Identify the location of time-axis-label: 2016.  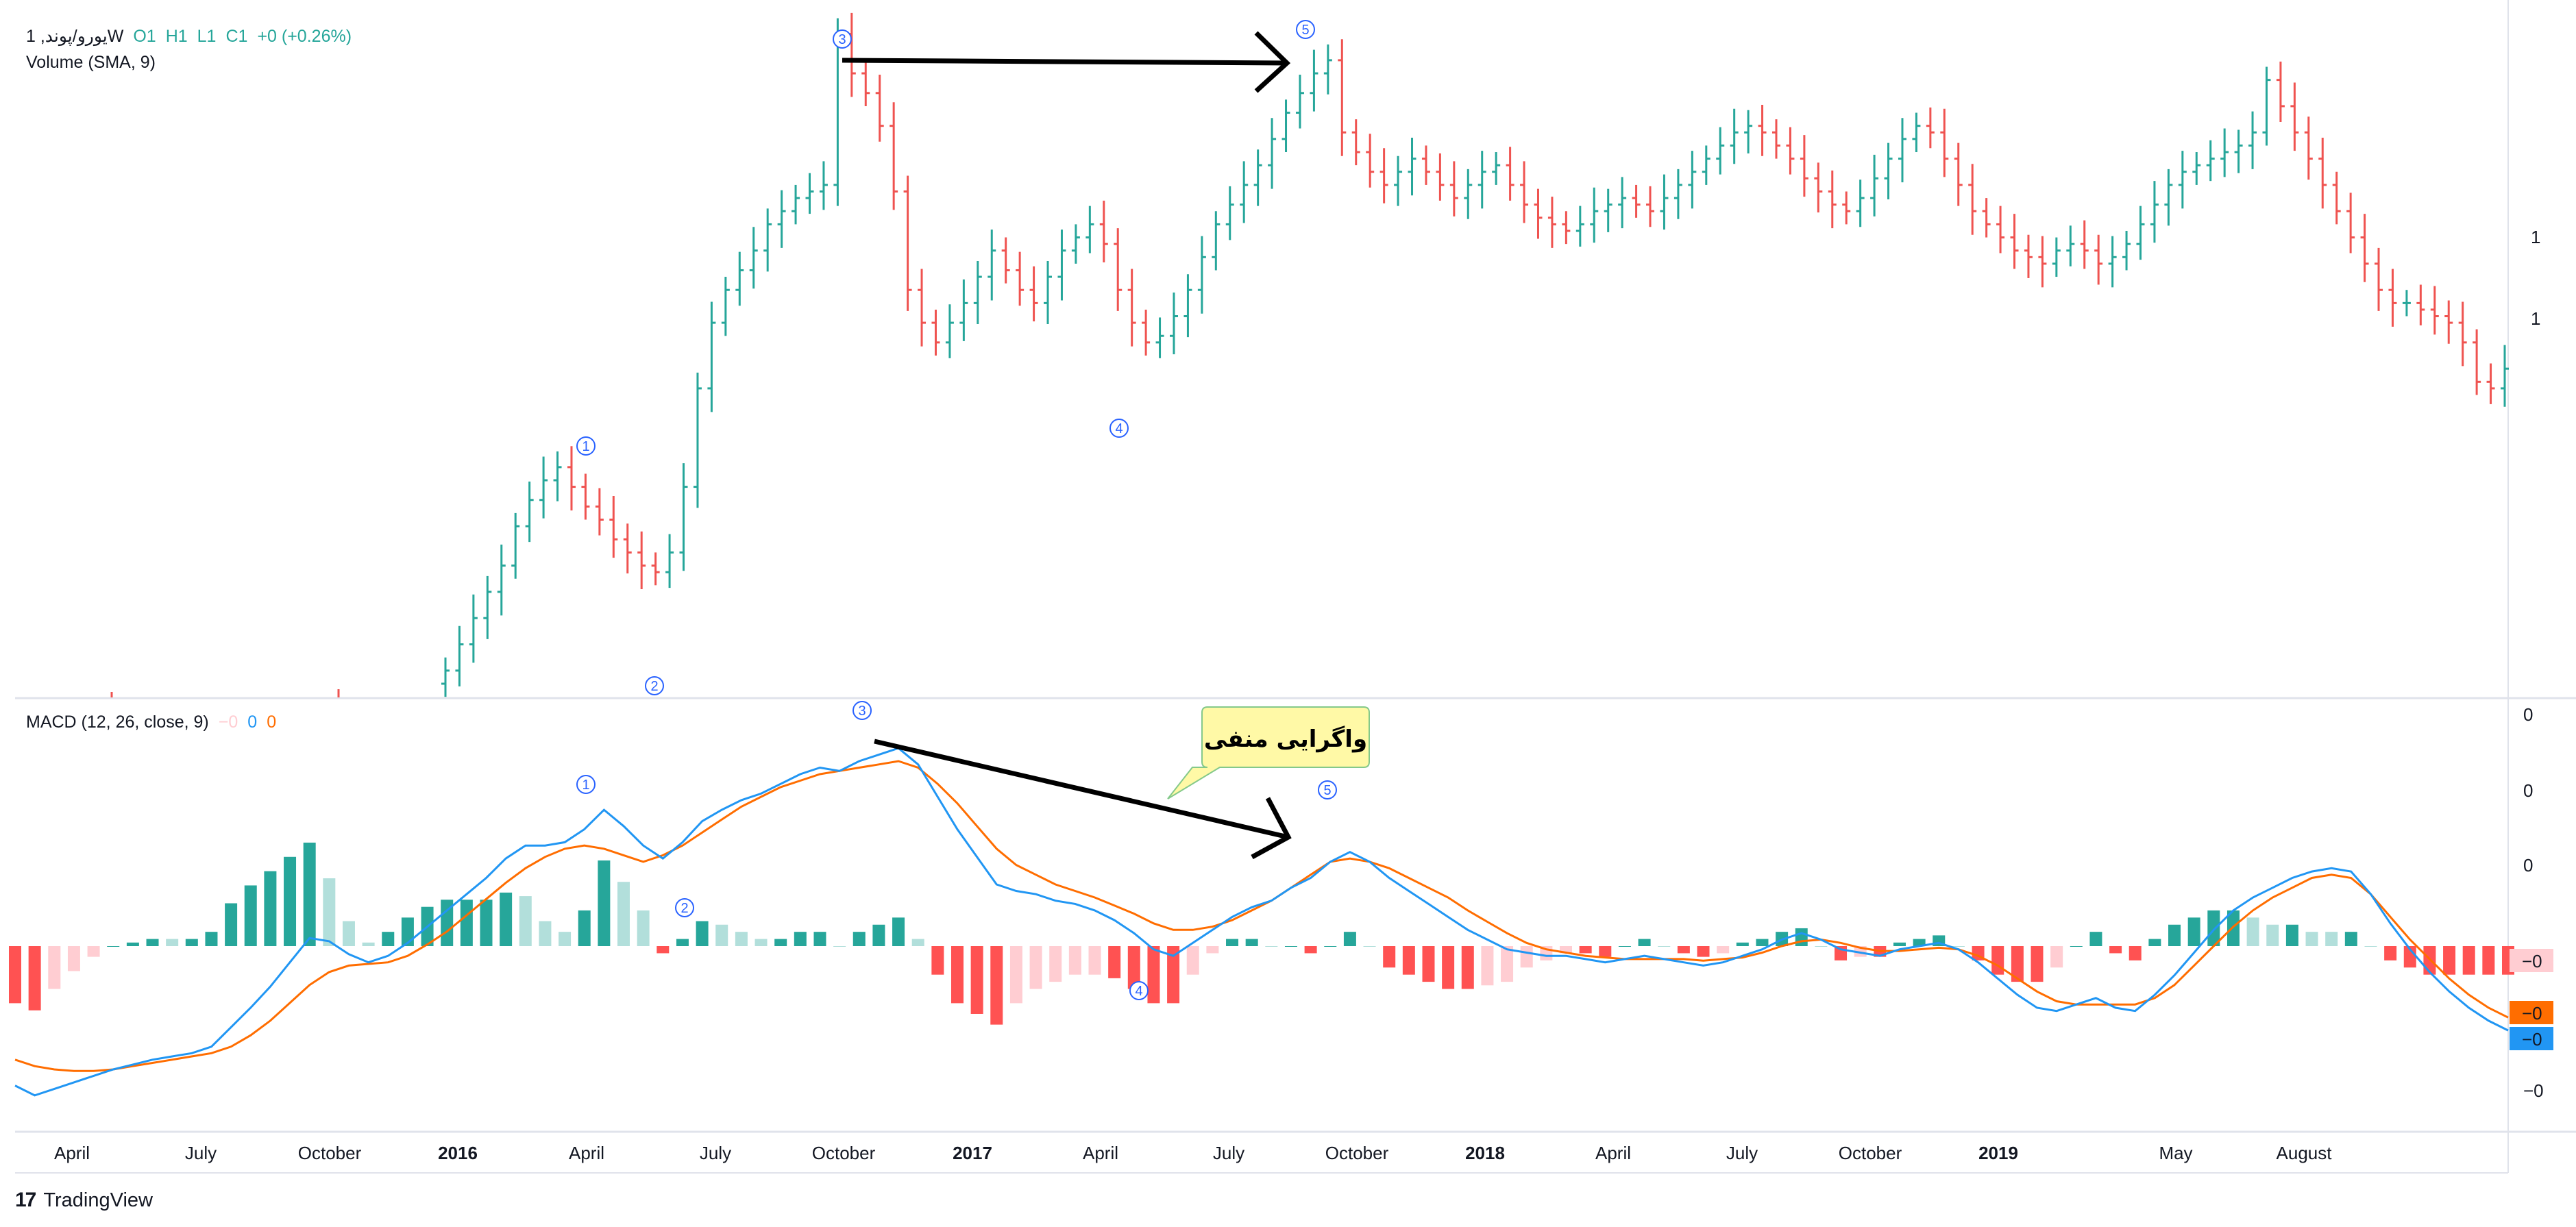
(458, 1153).